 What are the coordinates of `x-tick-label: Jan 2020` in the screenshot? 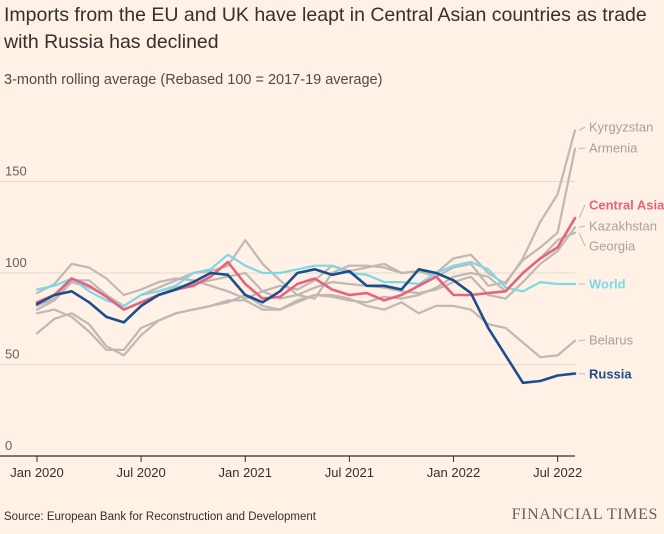 It's located at (37, 472).